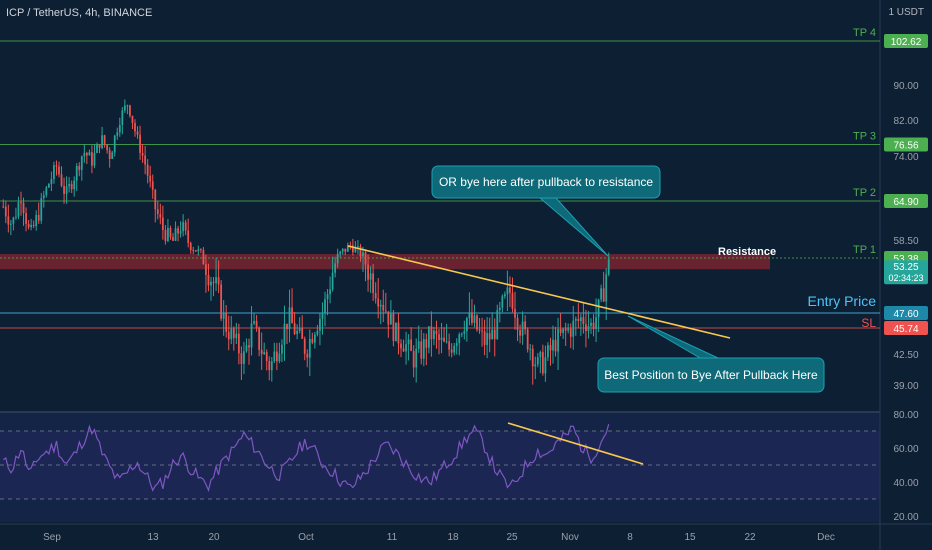 This screenshot has height=550, width=932. Describe the element at coordinates (905, 241) in the screenshot. I see `y-tick-label-6: 58.50` at that location.